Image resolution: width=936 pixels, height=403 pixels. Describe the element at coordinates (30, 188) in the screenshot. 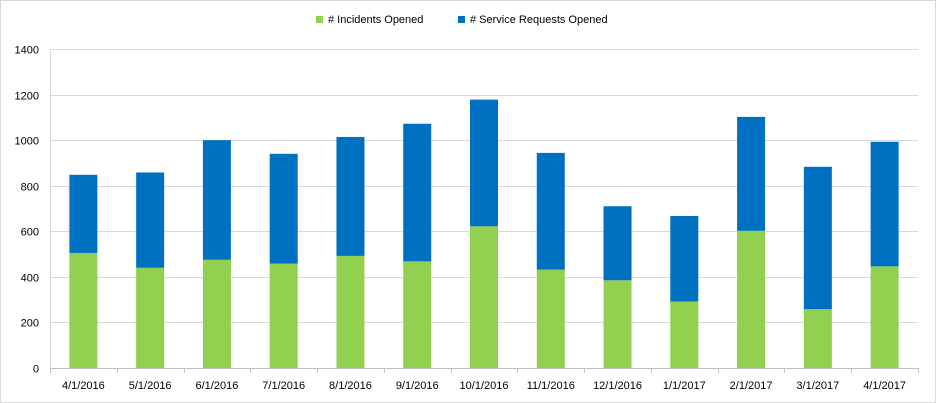

I see `y-tick-label: 800` at that location.